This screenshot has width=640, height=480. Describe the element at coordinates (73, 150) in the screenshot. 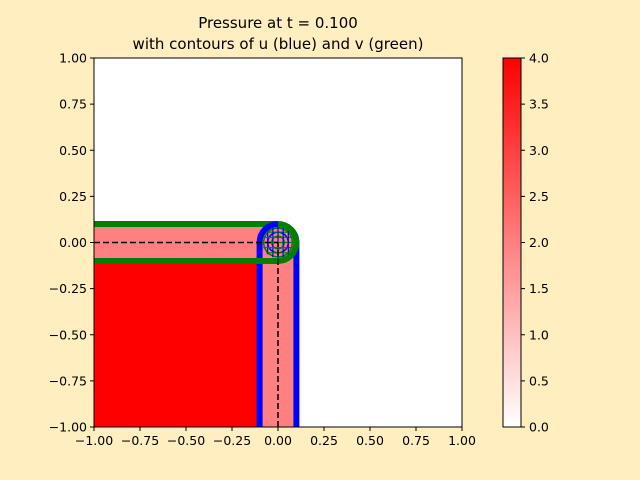

I see `y-tick-label: 0.50` at that location.